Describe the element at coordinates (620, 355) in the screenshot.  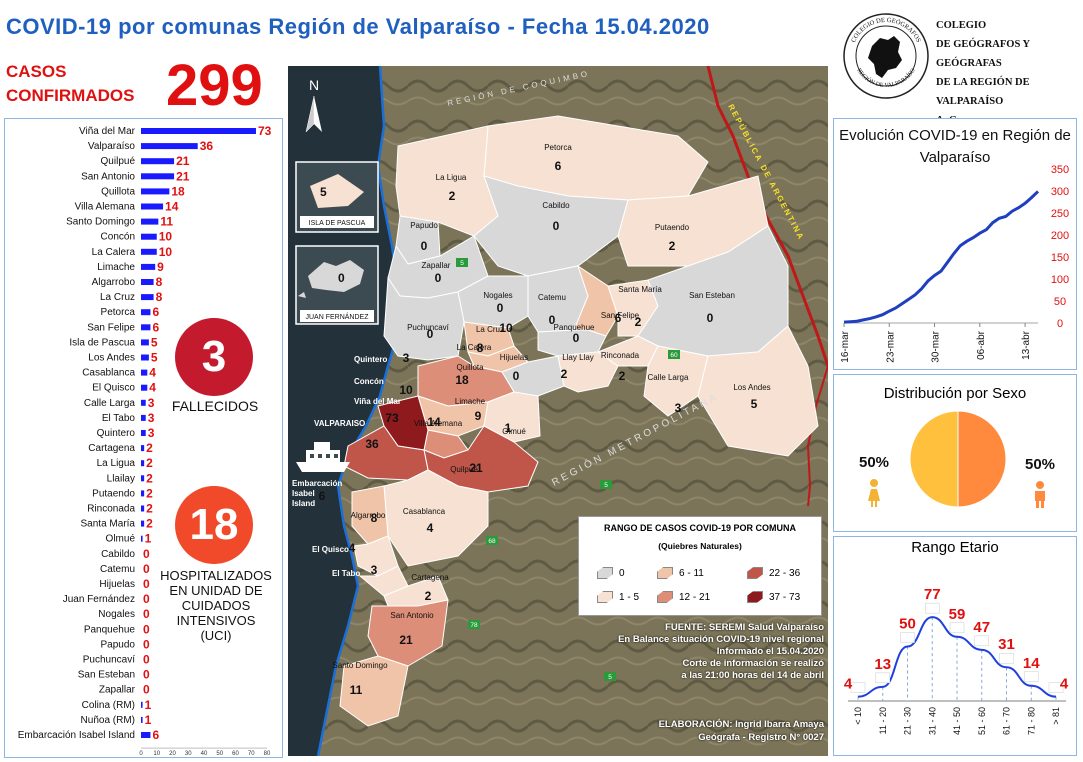
I see `comuna-name-label: Rinconada` at that location.